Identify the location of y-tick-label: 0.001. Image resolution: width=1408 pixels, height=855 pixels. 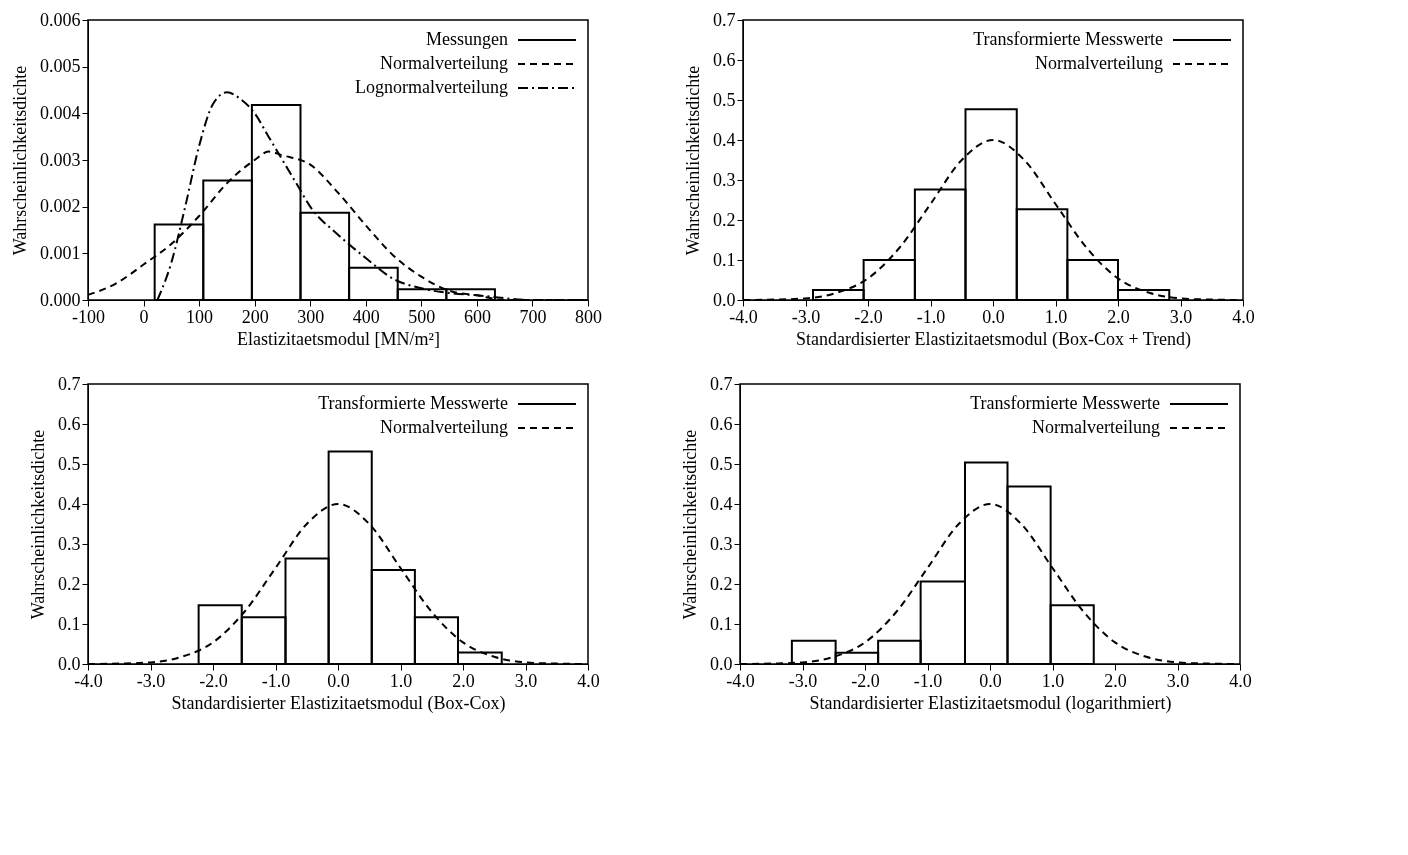
(60, 252).